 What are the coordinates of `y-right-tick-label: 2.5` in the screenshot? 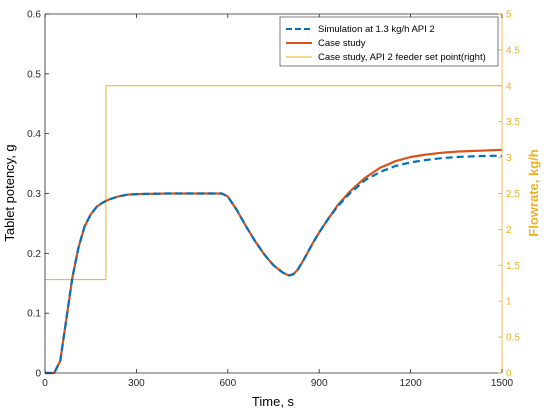 It's located at (513, 194).